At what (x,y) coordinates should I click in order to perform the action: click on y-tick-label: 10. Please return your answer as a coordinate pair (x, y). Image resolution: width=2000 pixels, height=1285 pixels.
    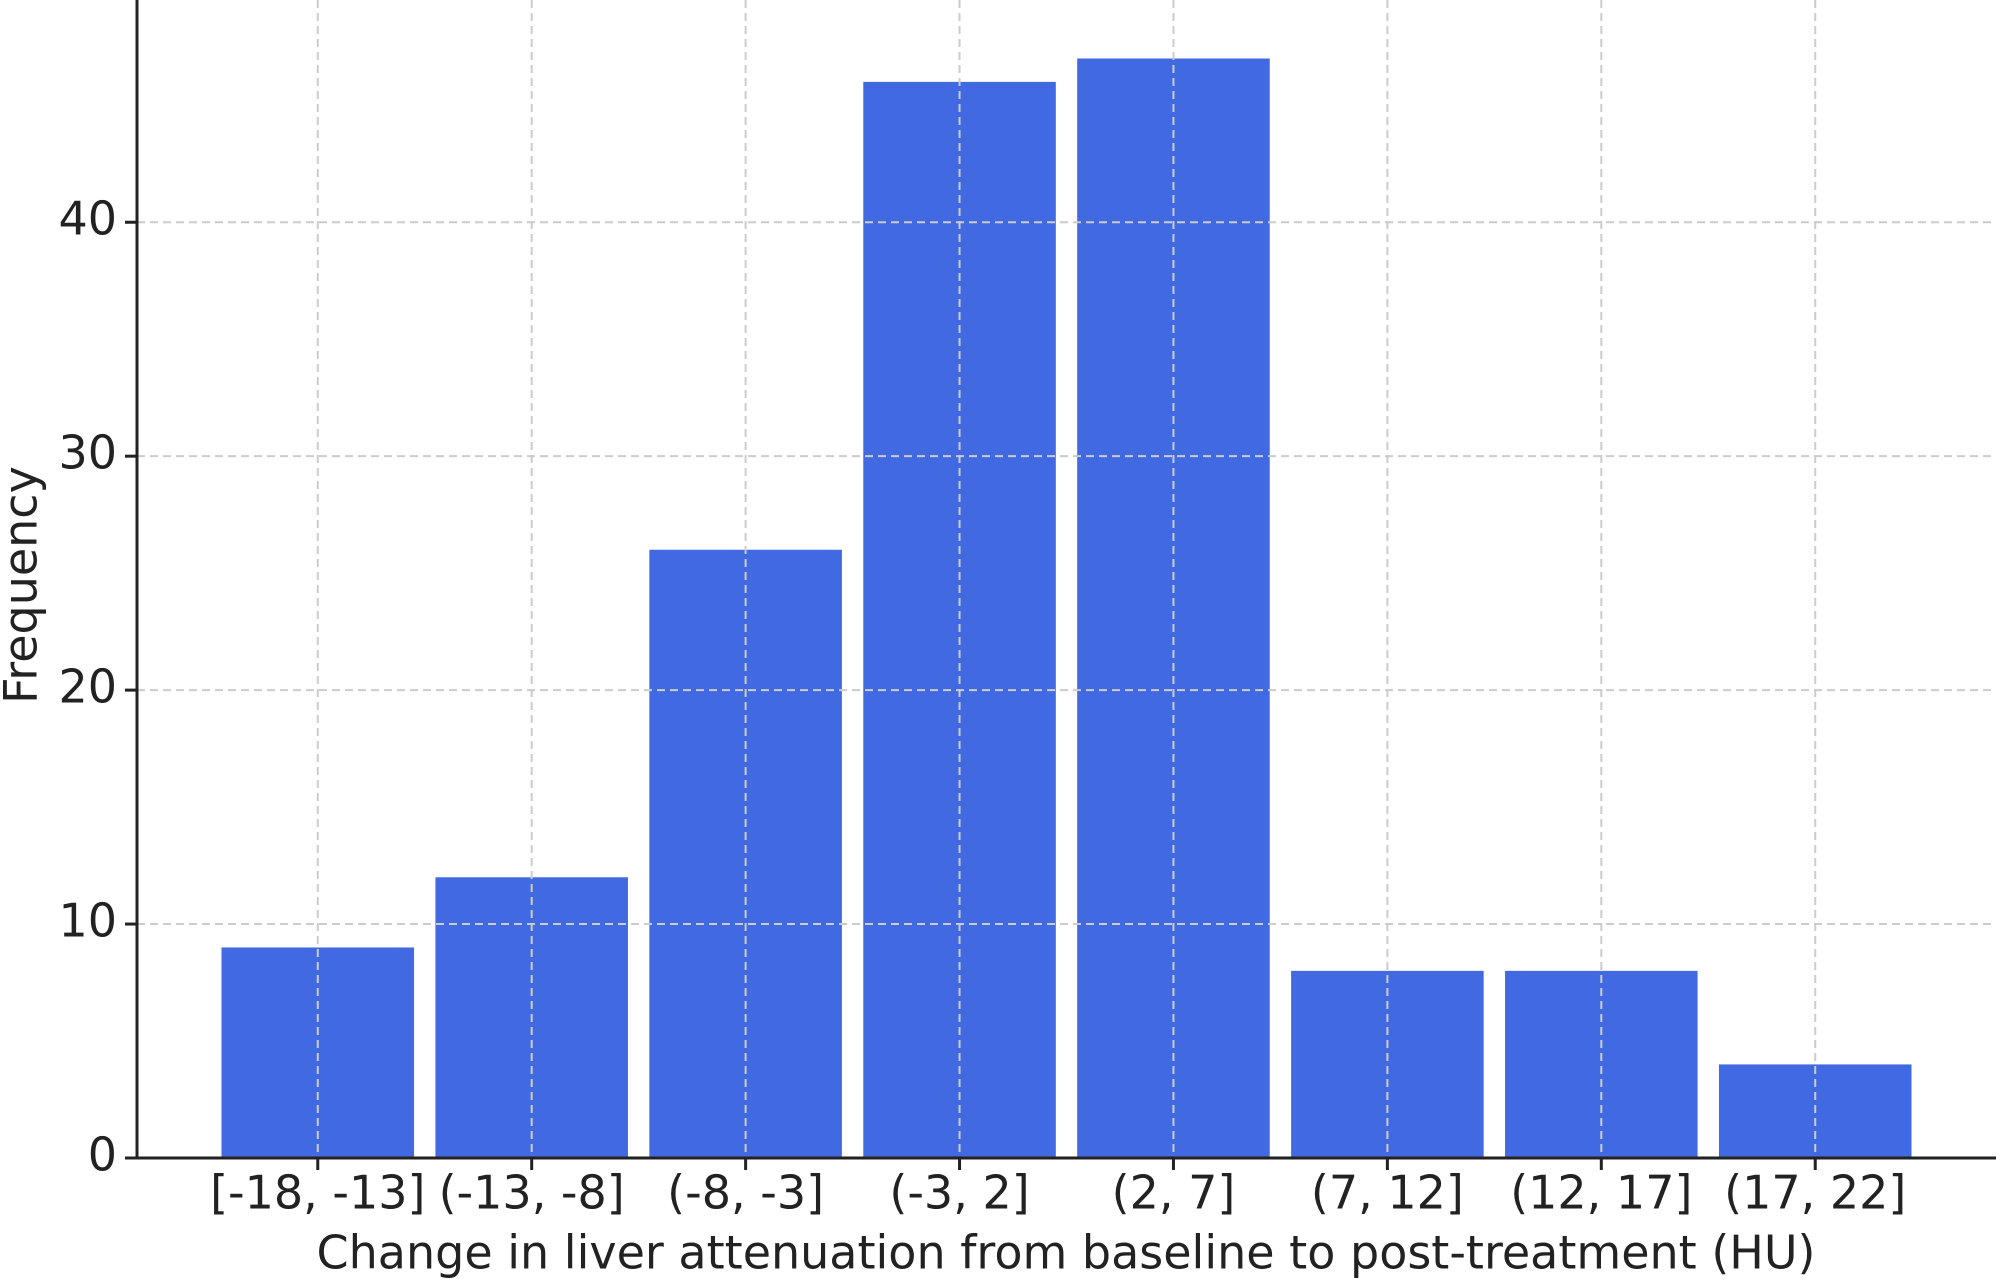
    Looking at the image, I should click on (87, 921).